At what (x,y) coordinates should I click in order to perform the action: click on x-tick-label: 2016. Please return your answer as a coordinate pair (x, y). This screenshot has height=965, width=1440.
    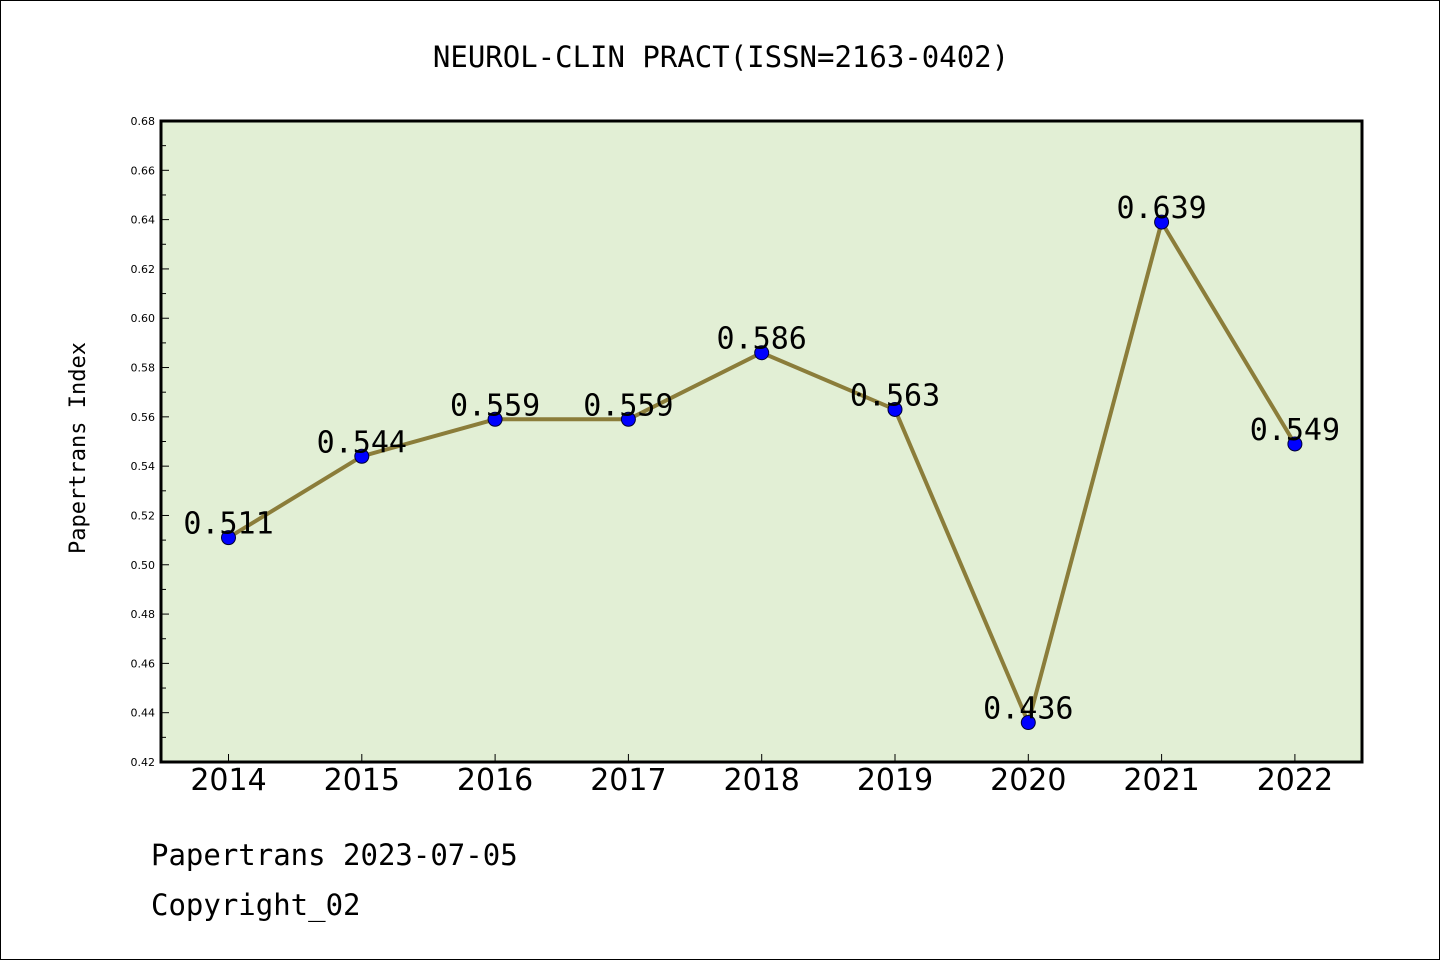
    Looking at the image, I should click on (495, 780).